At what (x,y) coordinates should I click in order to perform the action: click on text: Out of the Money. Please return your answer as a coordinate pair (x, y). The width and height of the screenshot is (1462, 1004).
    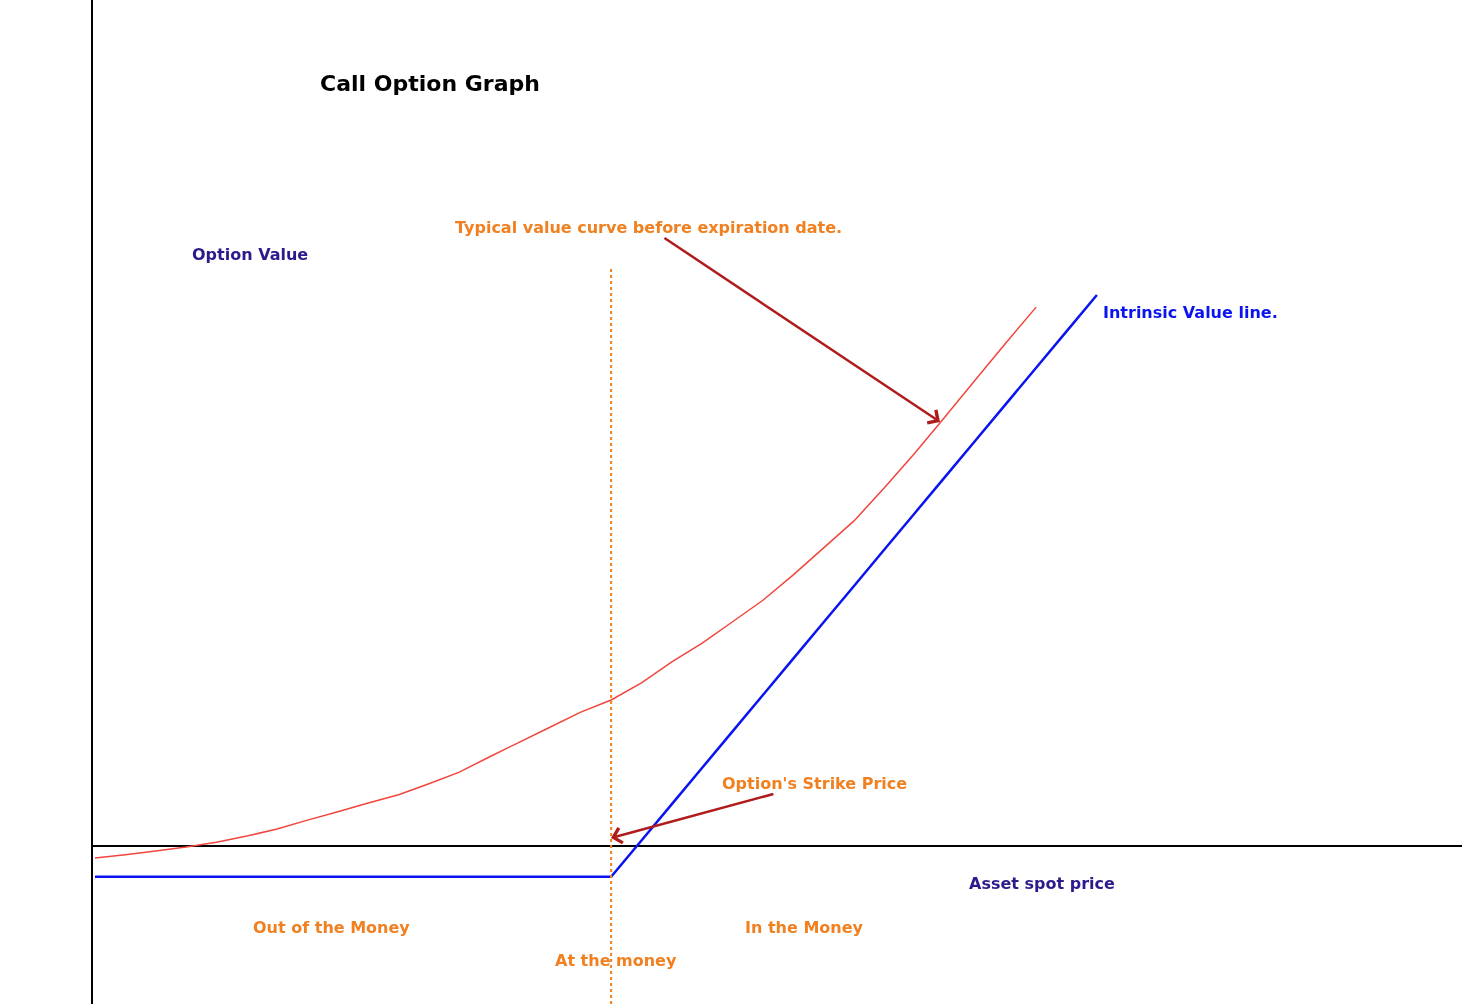
    Looking at the image, I should click on (332, 927).